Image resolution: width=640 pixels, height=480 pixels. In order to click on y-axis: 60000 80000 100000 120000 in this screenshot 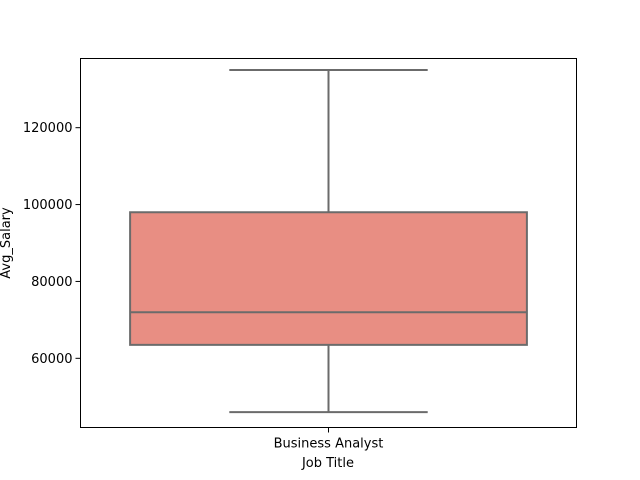, I will do `click(52, 244)`.